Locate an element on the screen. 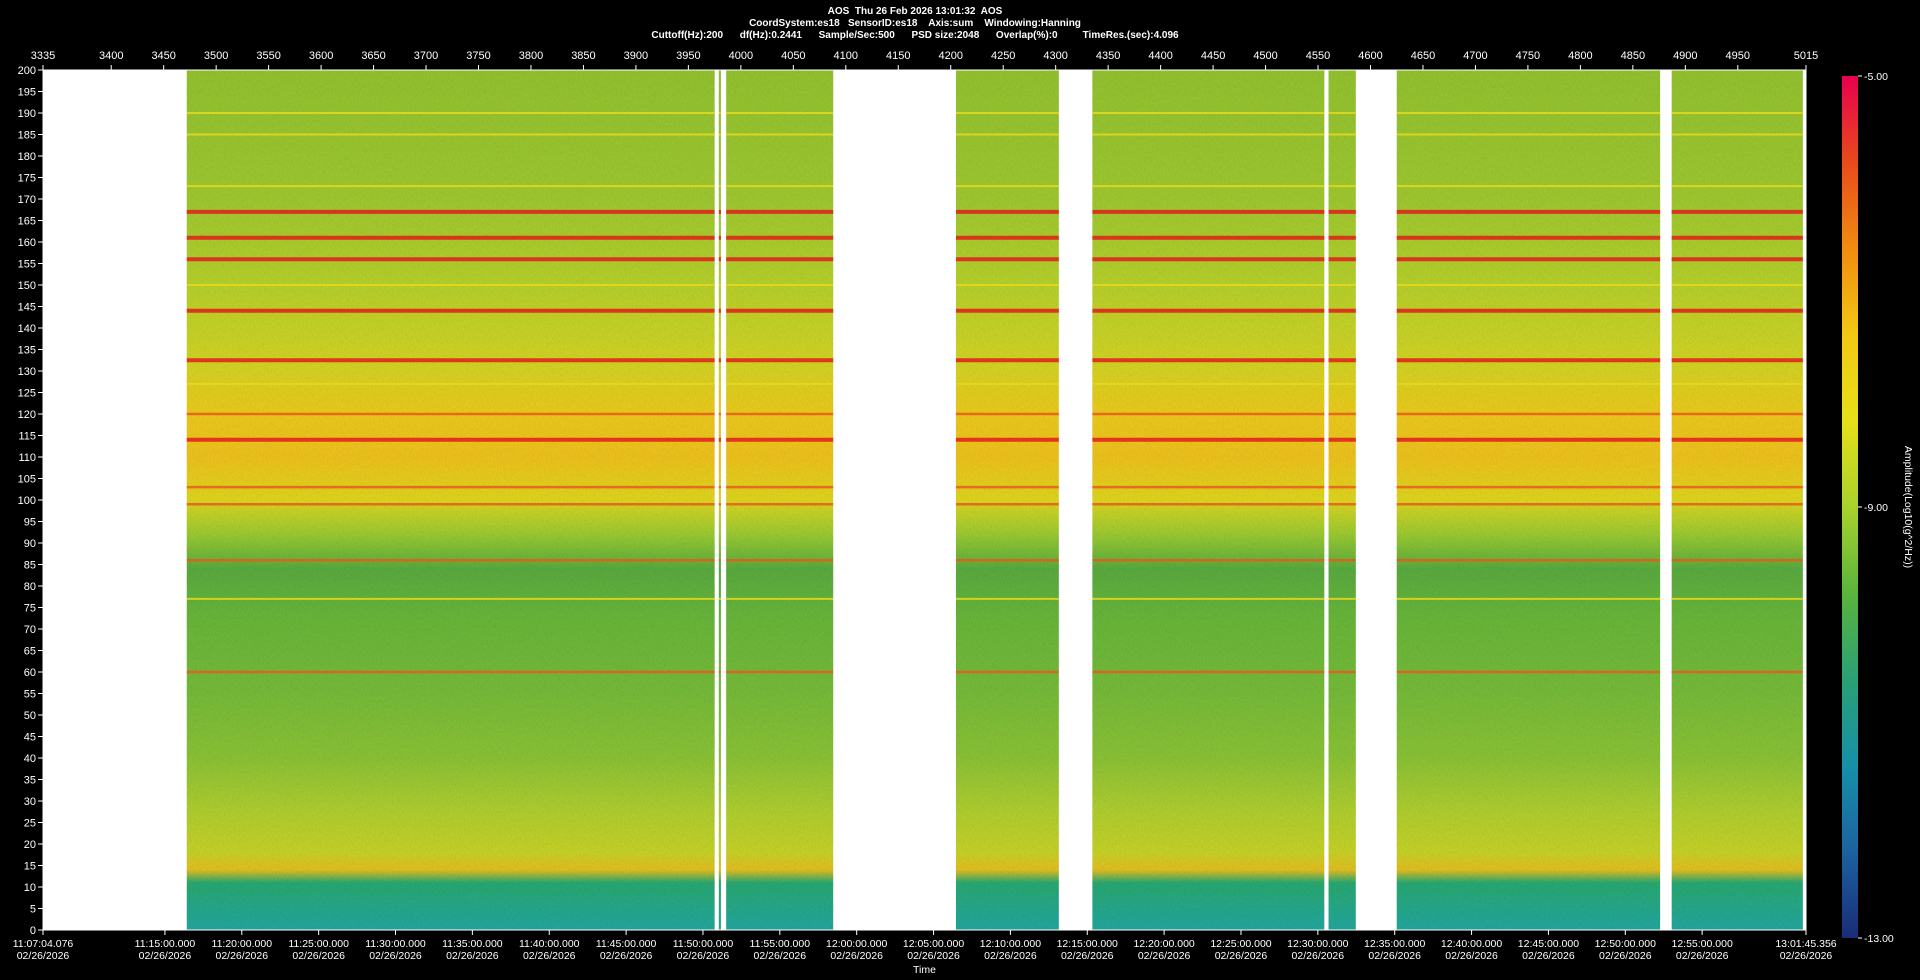  time-tick-label: 12:05:00.000 is located at coordinates (933, 944).